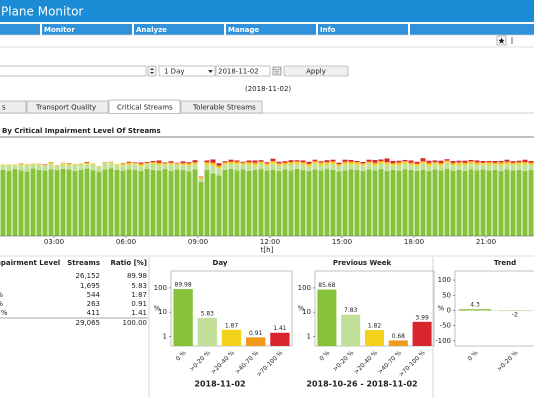 This screenshot has height=400, width=534. I want to click on calendar-button, so click(277, 71).